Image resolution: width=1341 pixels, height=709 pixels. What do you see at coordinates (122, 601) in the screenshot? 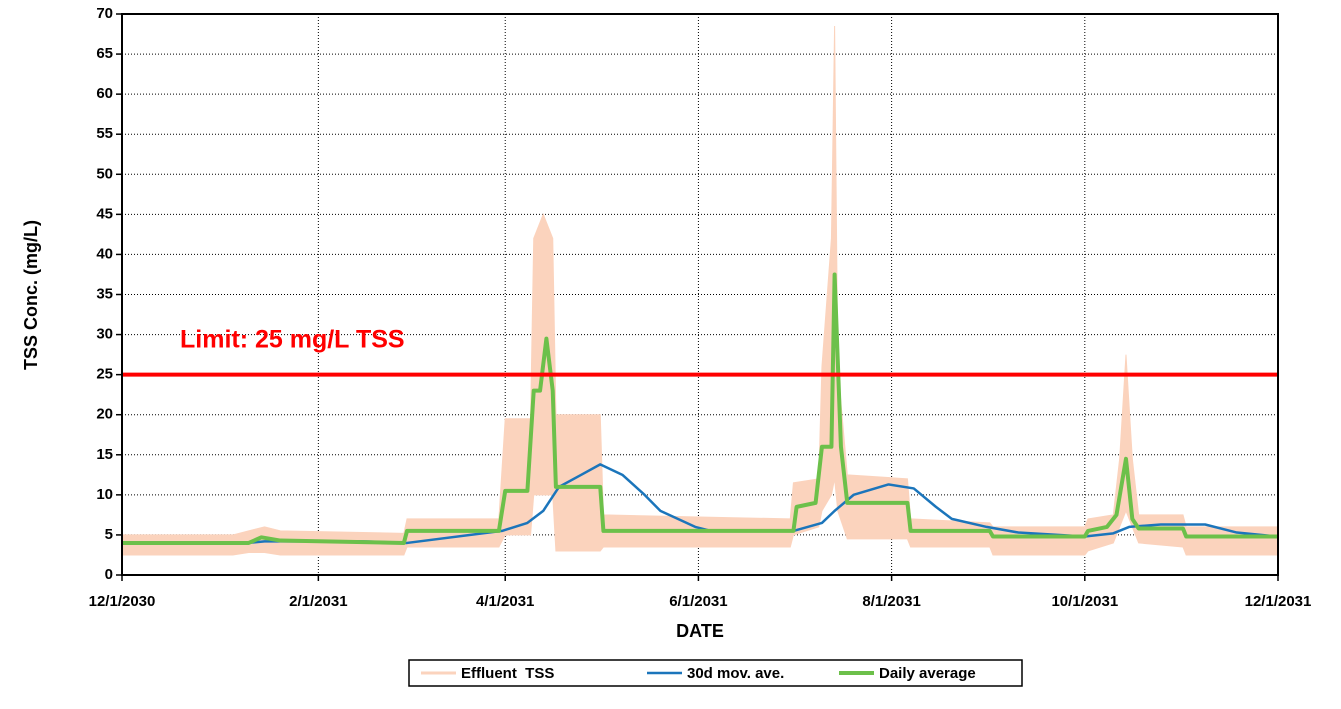
I see `x-tick-label: 12/1/2030` at bounding box center [122, 601].